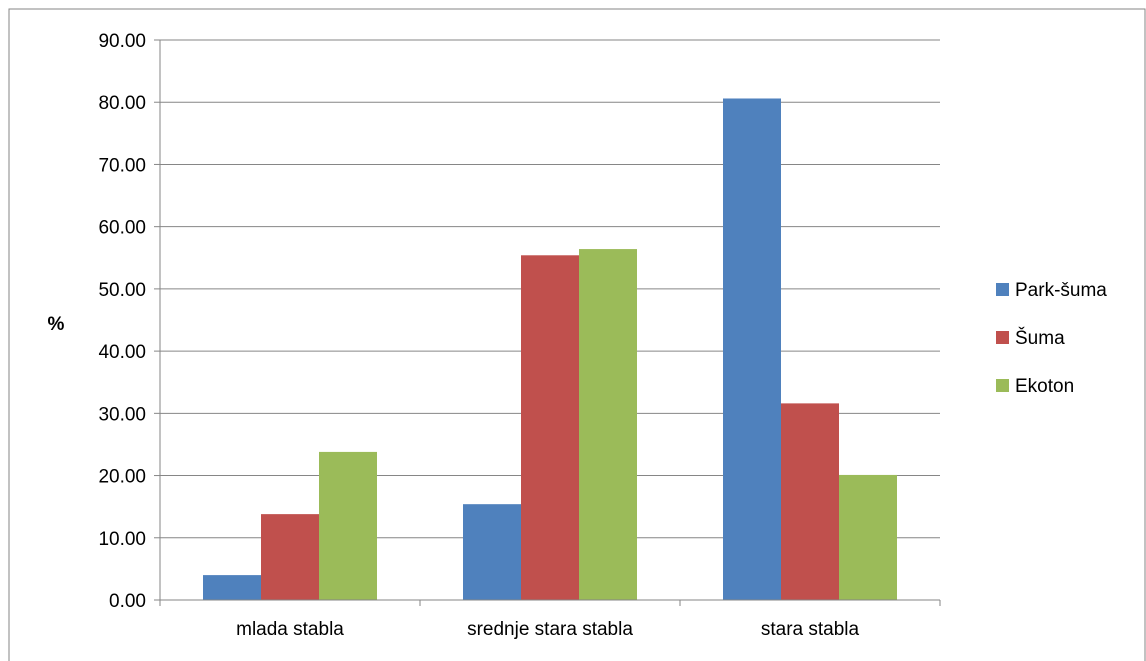 Image resolution: width=1146 pixels, height=661 pixels. I want to click on y-tick-label: 30.00, so click(122, 414).